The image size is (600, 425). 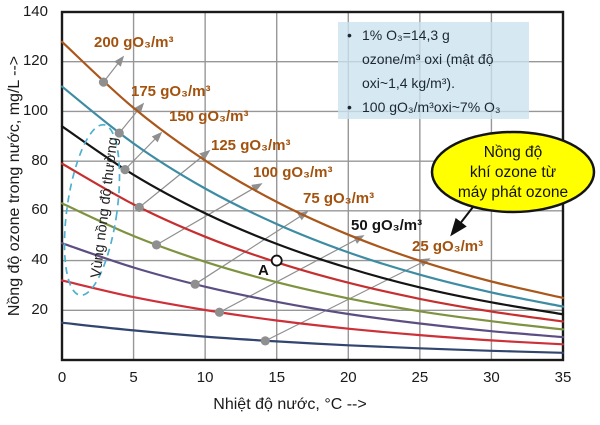 I want to click on y-tick-label: 80, so click(x=39, y=160).